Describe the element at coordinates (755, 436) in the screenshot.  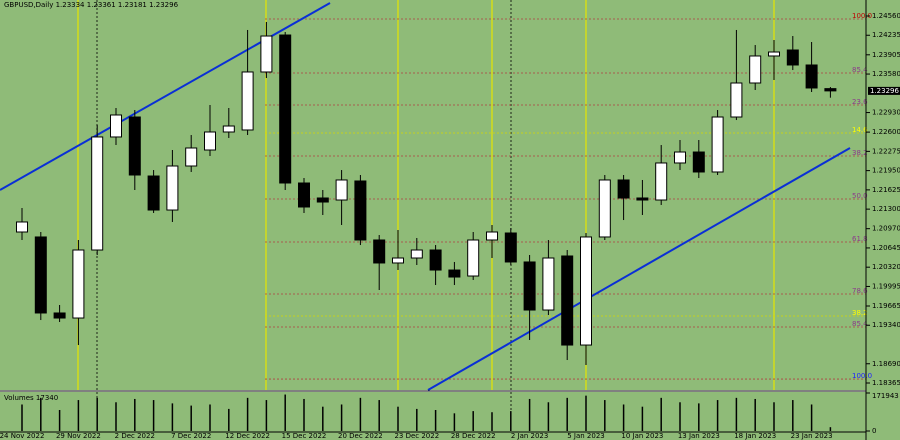
I see `x-tick-label: 18 Jan 2023` at that location.